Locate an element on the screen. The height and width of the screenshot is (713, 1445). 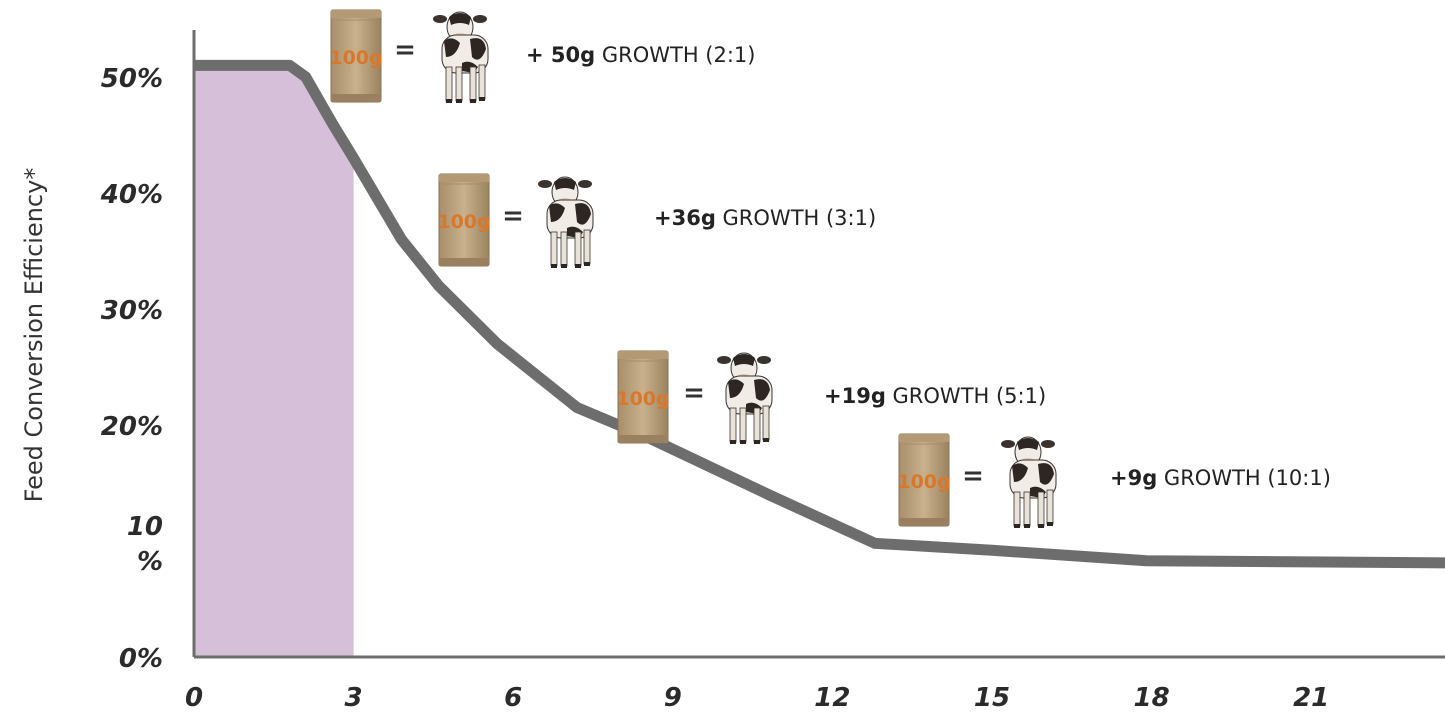
growth-ratio: GROWTH (2:1) is located at coordinates (675, 55).